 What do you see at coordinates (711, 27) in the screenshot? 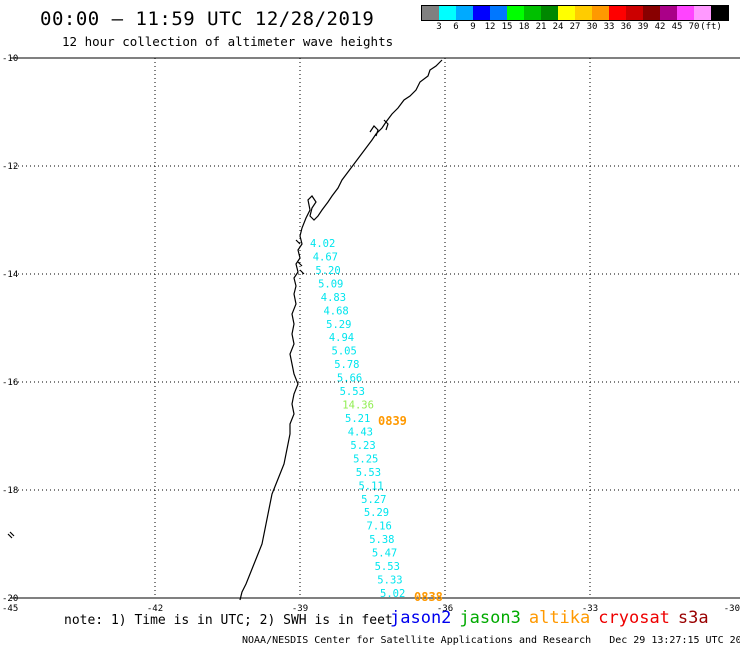
I see `scale-label: (ft)` at bounding box center [711, 27].